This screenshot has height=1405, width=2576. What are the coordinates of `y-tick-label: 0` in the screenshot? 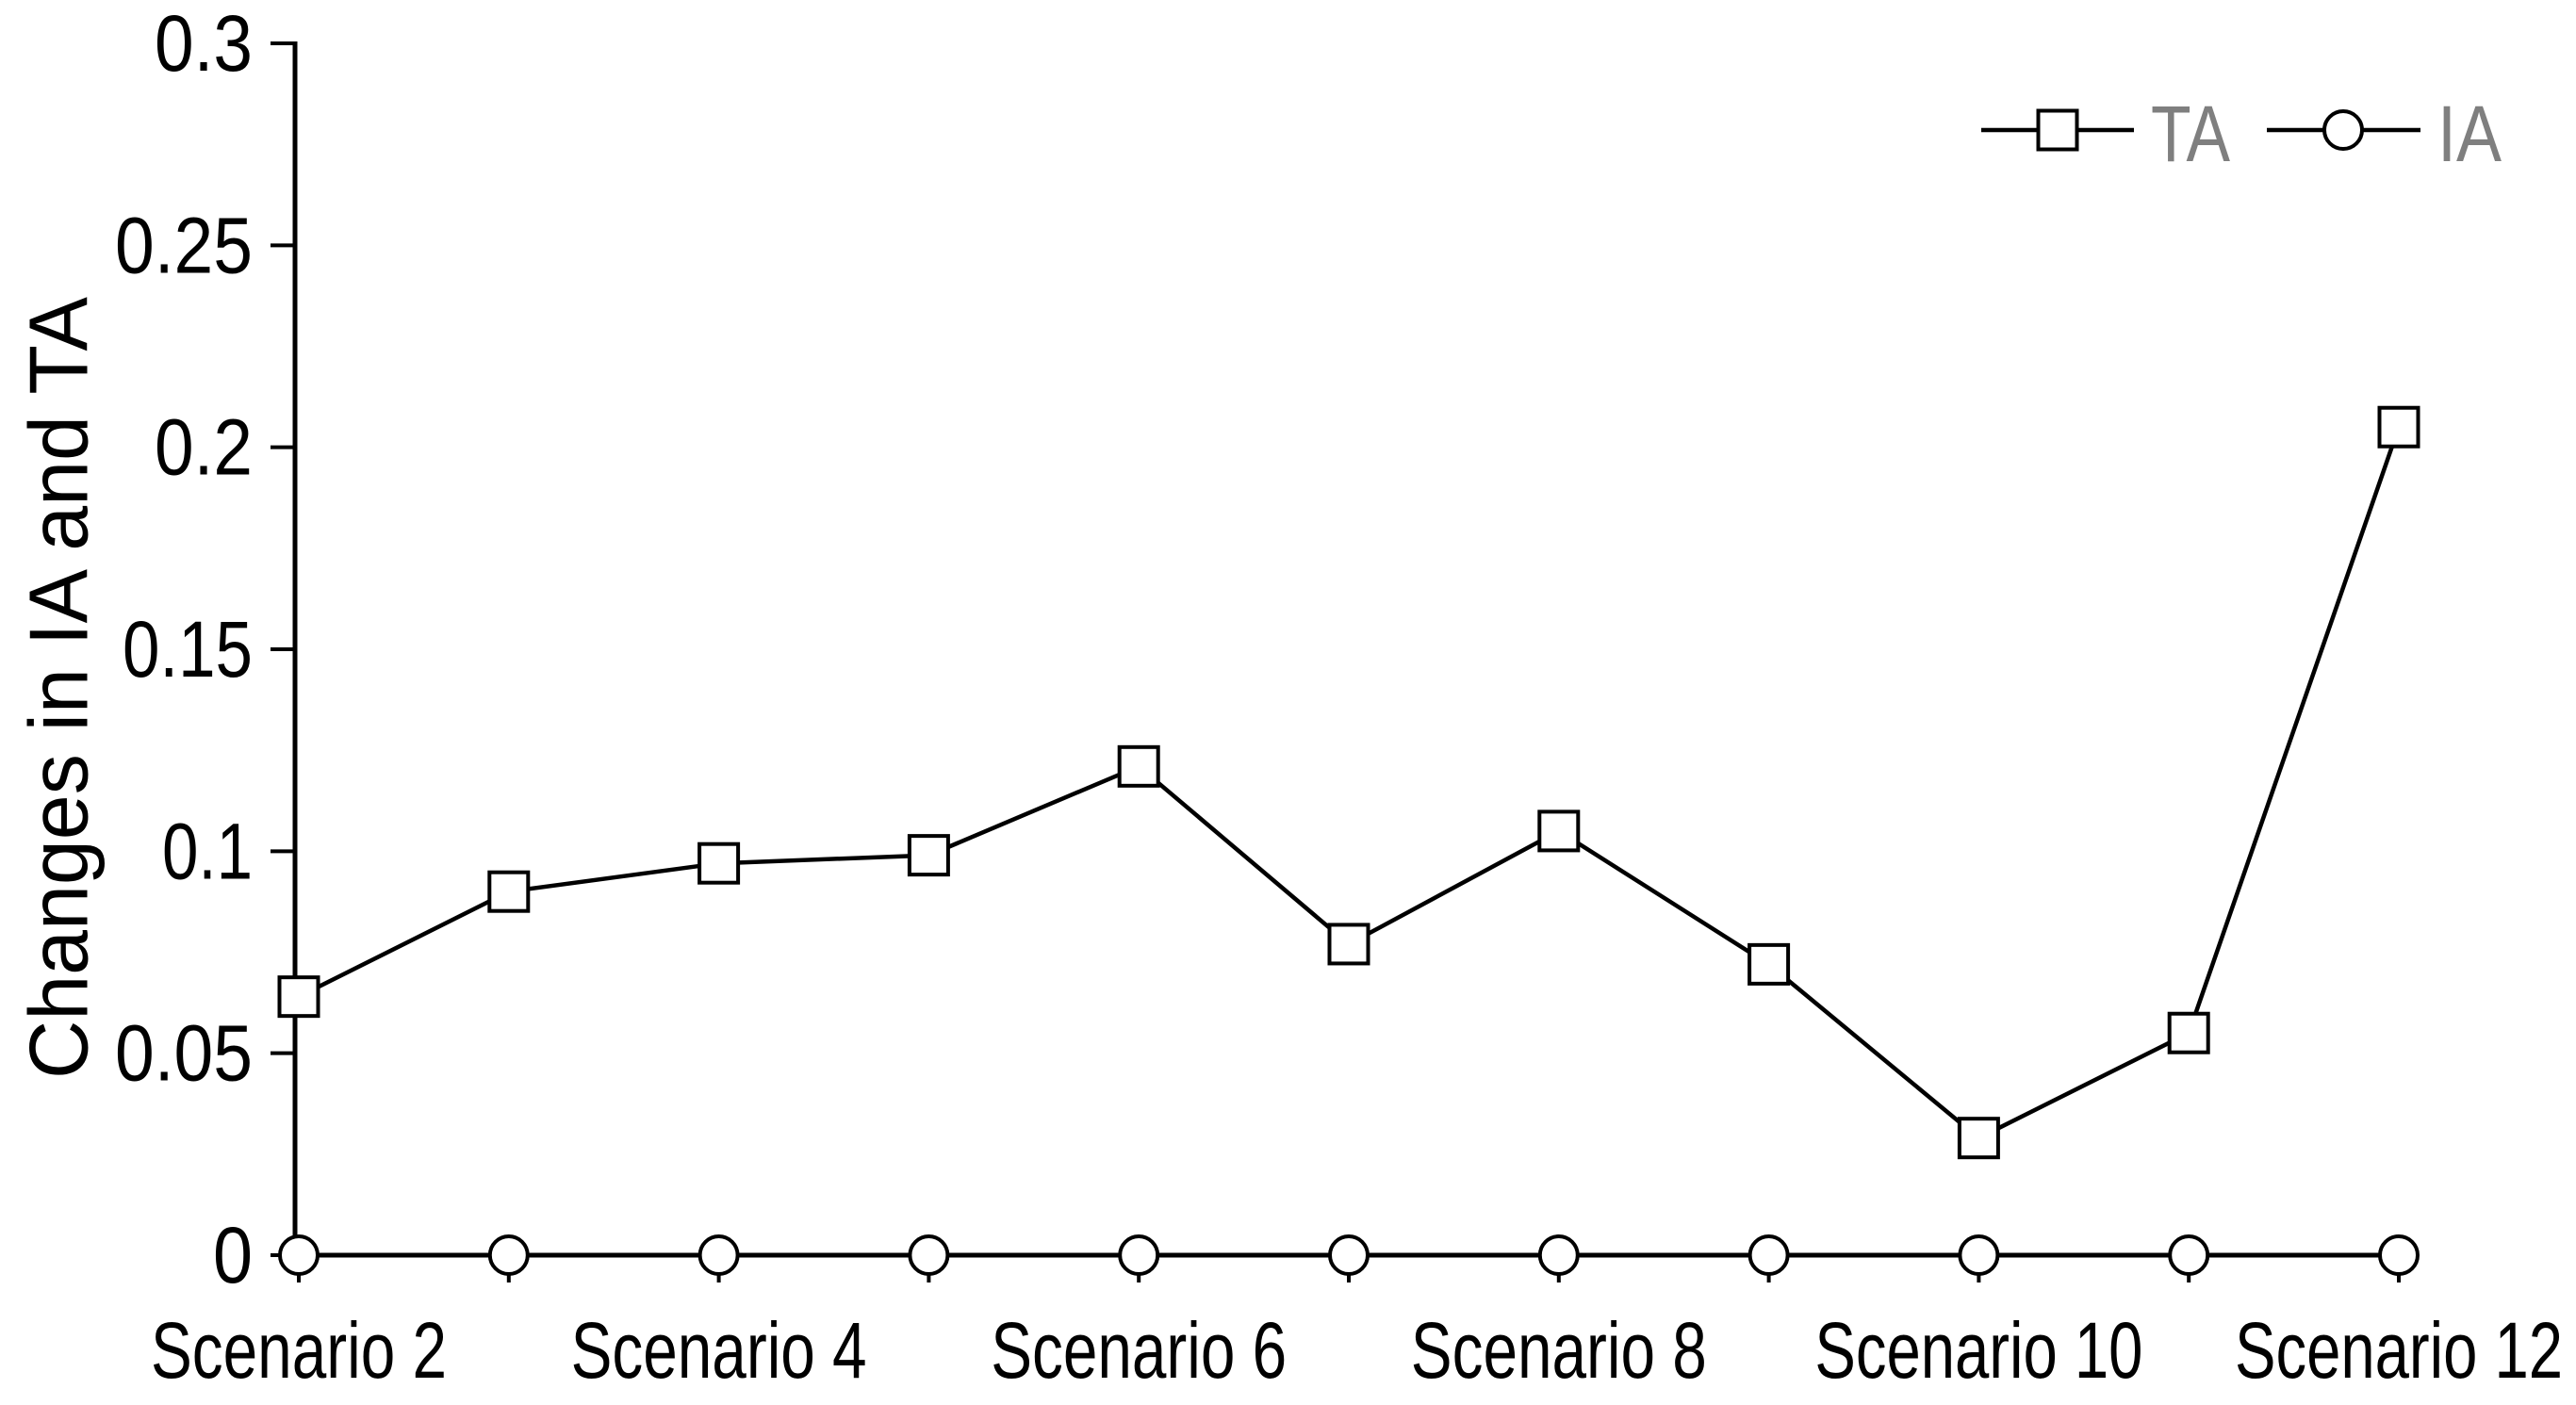 It's located at (233, 1255).